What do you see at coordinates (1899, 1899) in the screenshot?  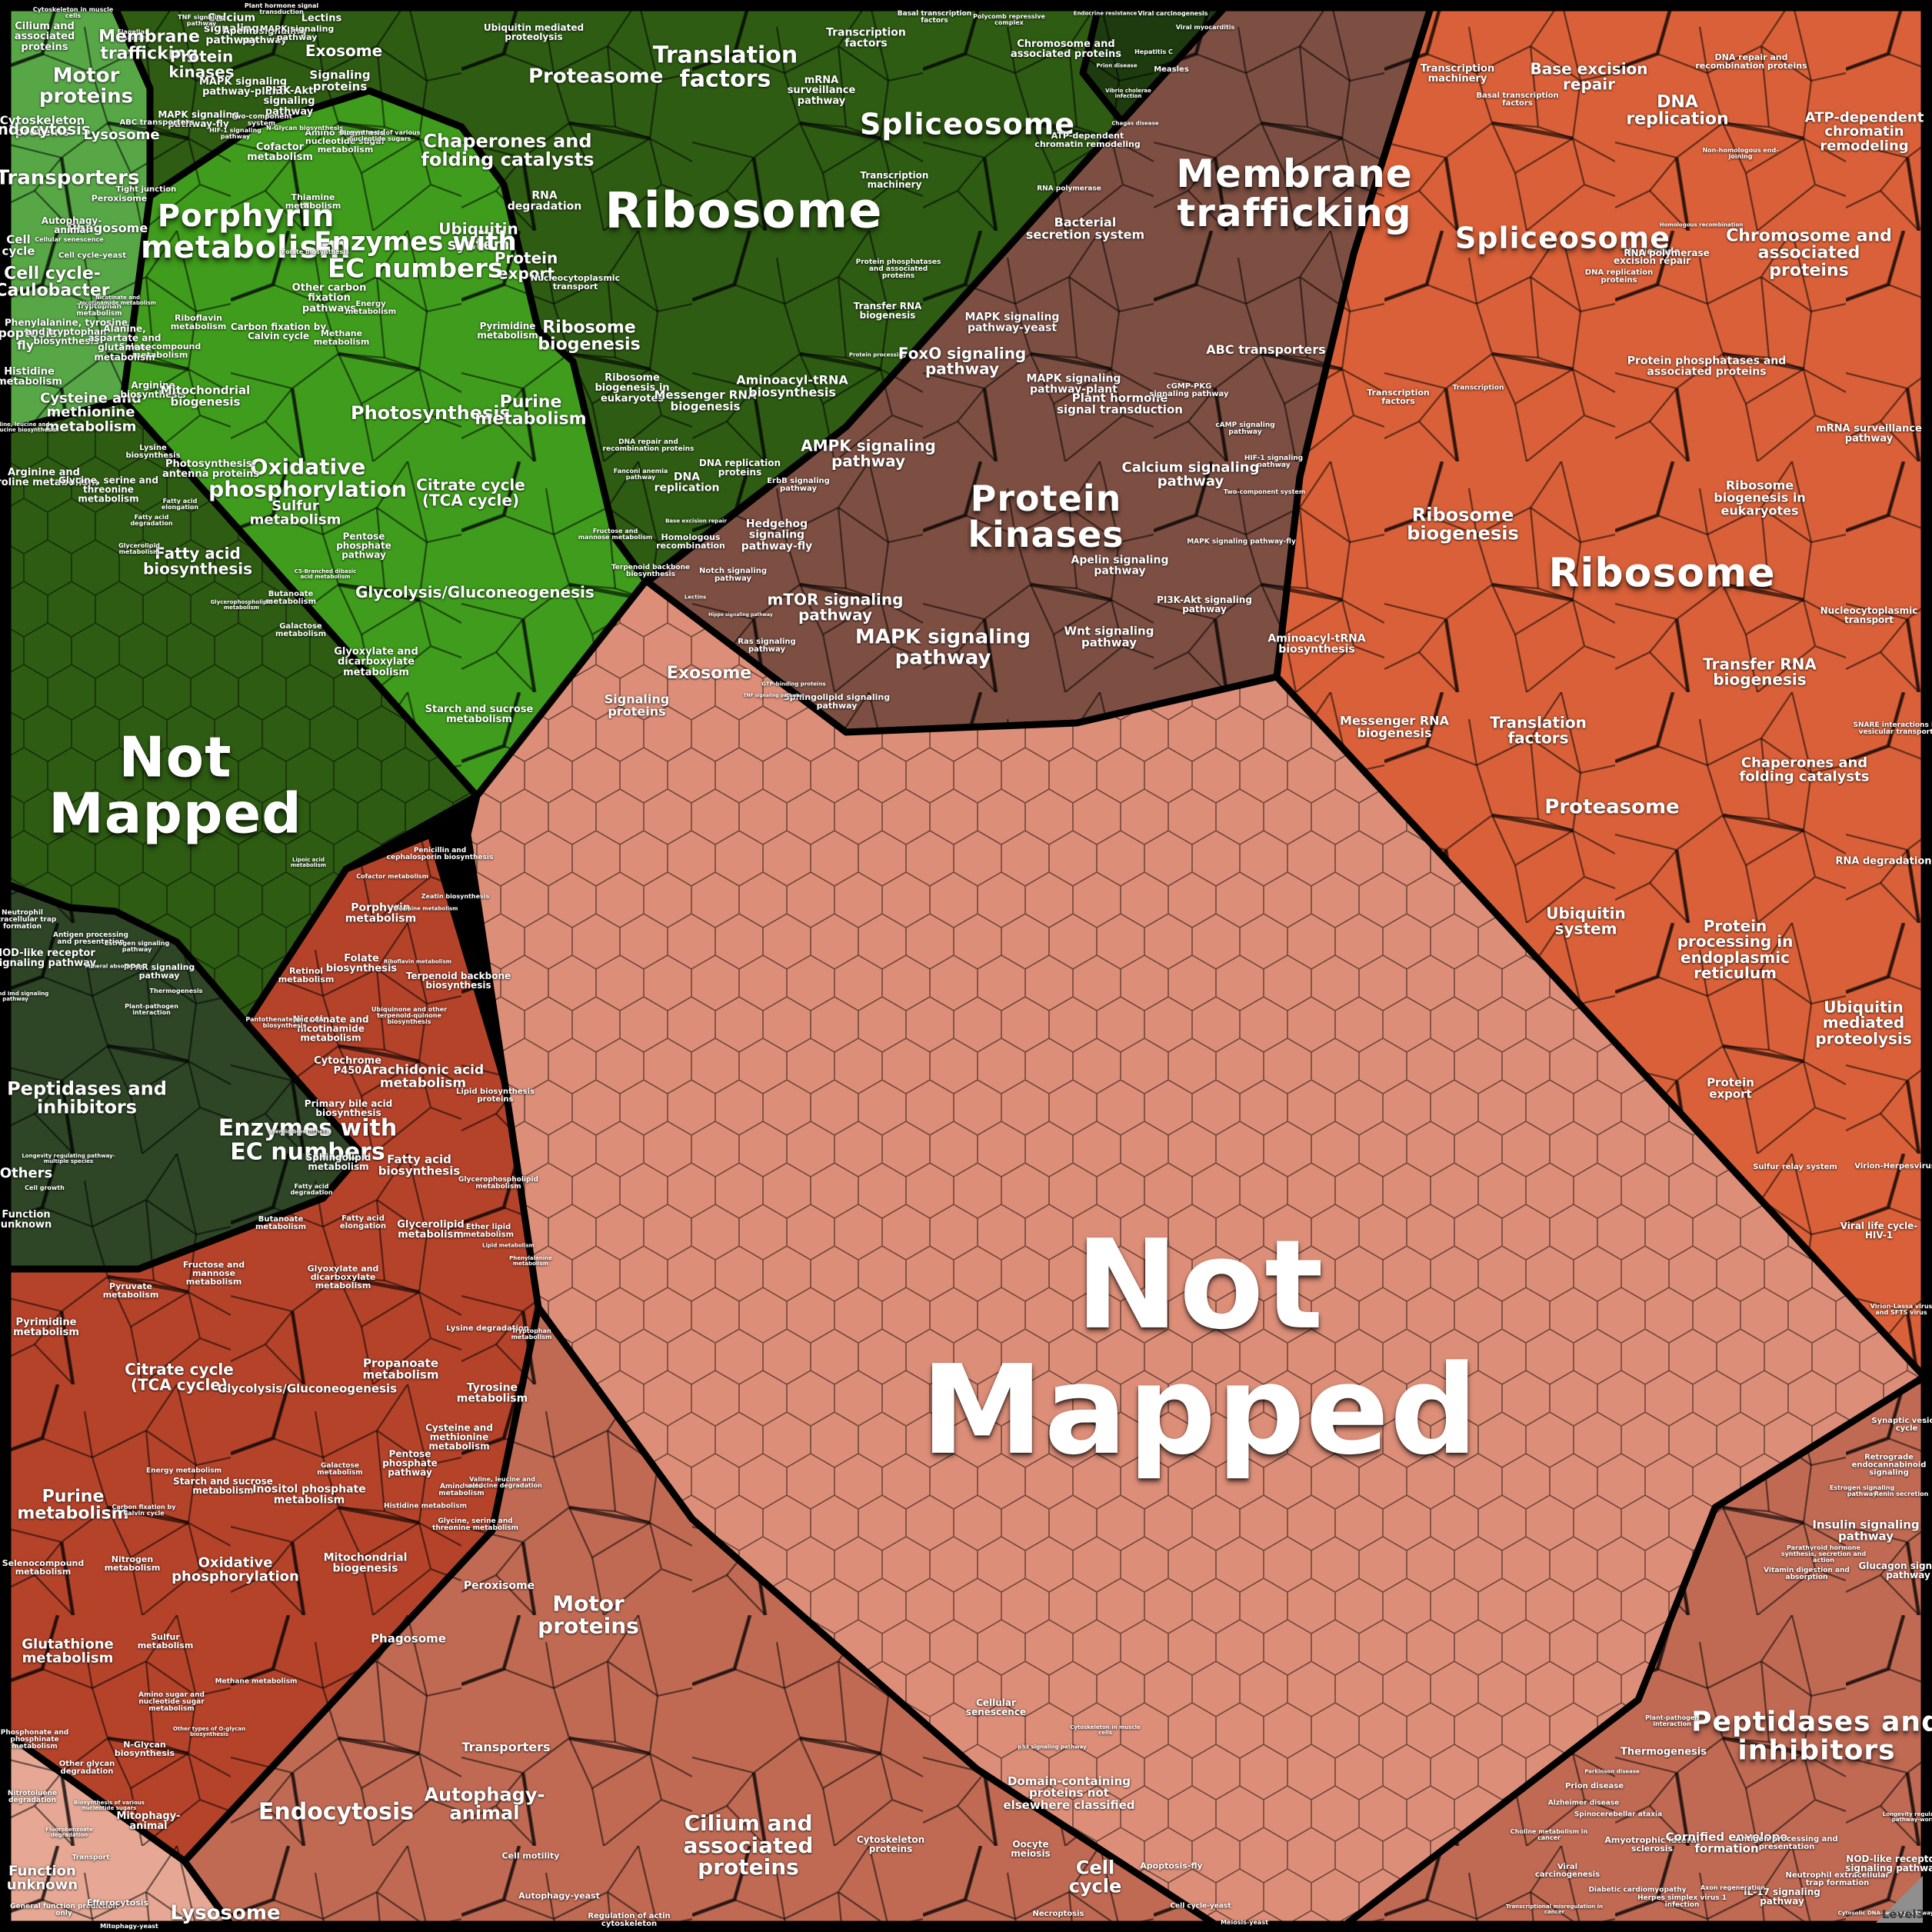 I see `level-badge-triangle` at bounding box center [1899, 1899].